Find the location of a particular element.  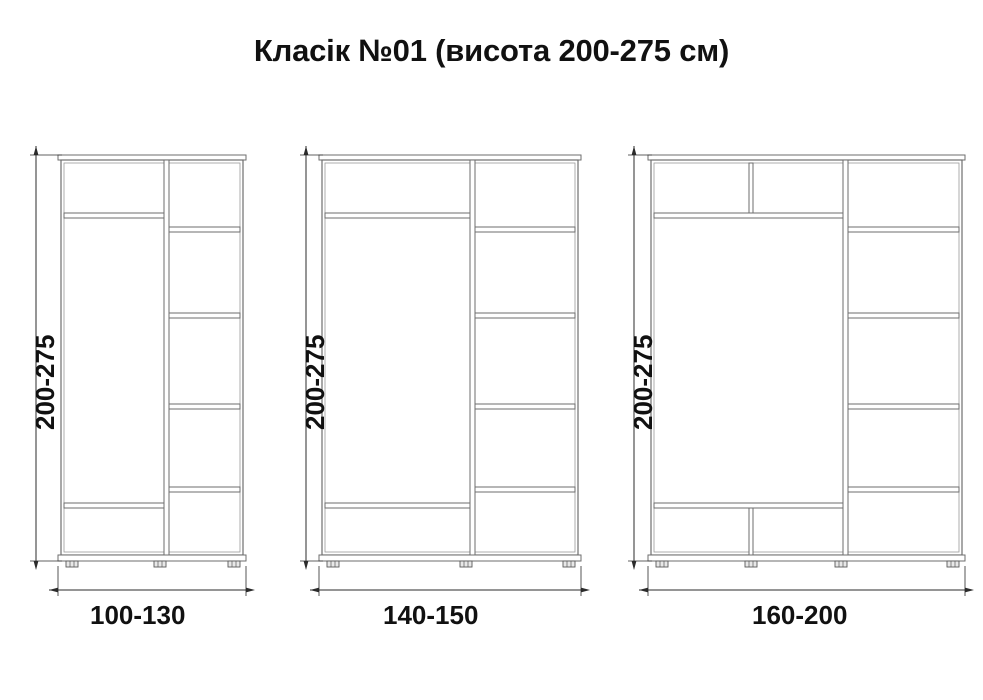

cabinet-2-height-dimension is located at coordinates (311, 358).